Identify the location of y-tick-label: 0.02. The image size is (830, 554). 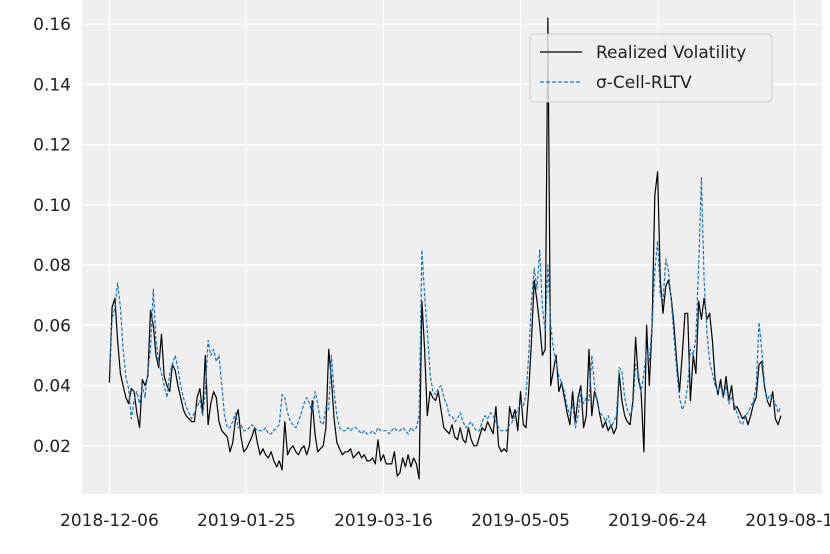
(52, 447).